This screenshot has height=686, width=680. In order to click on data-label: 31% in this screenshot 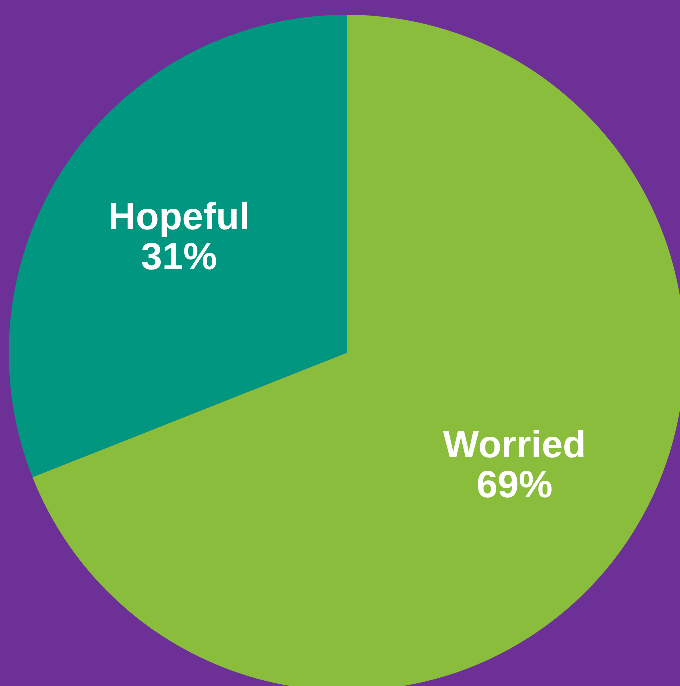, I will do `click(179, 257)`.